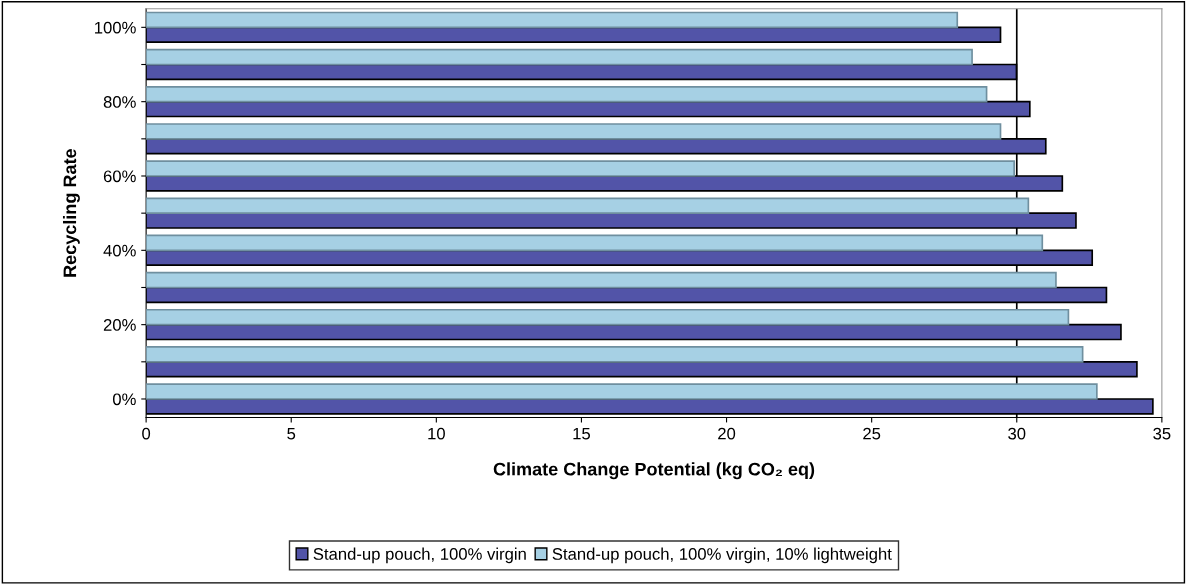 The height and width of the screenshot is (584, 1188). What do you see at coordinates (119, 102) in the screenshot?
I see `y-tick-label: 80%` at bounding box center [119, 102].